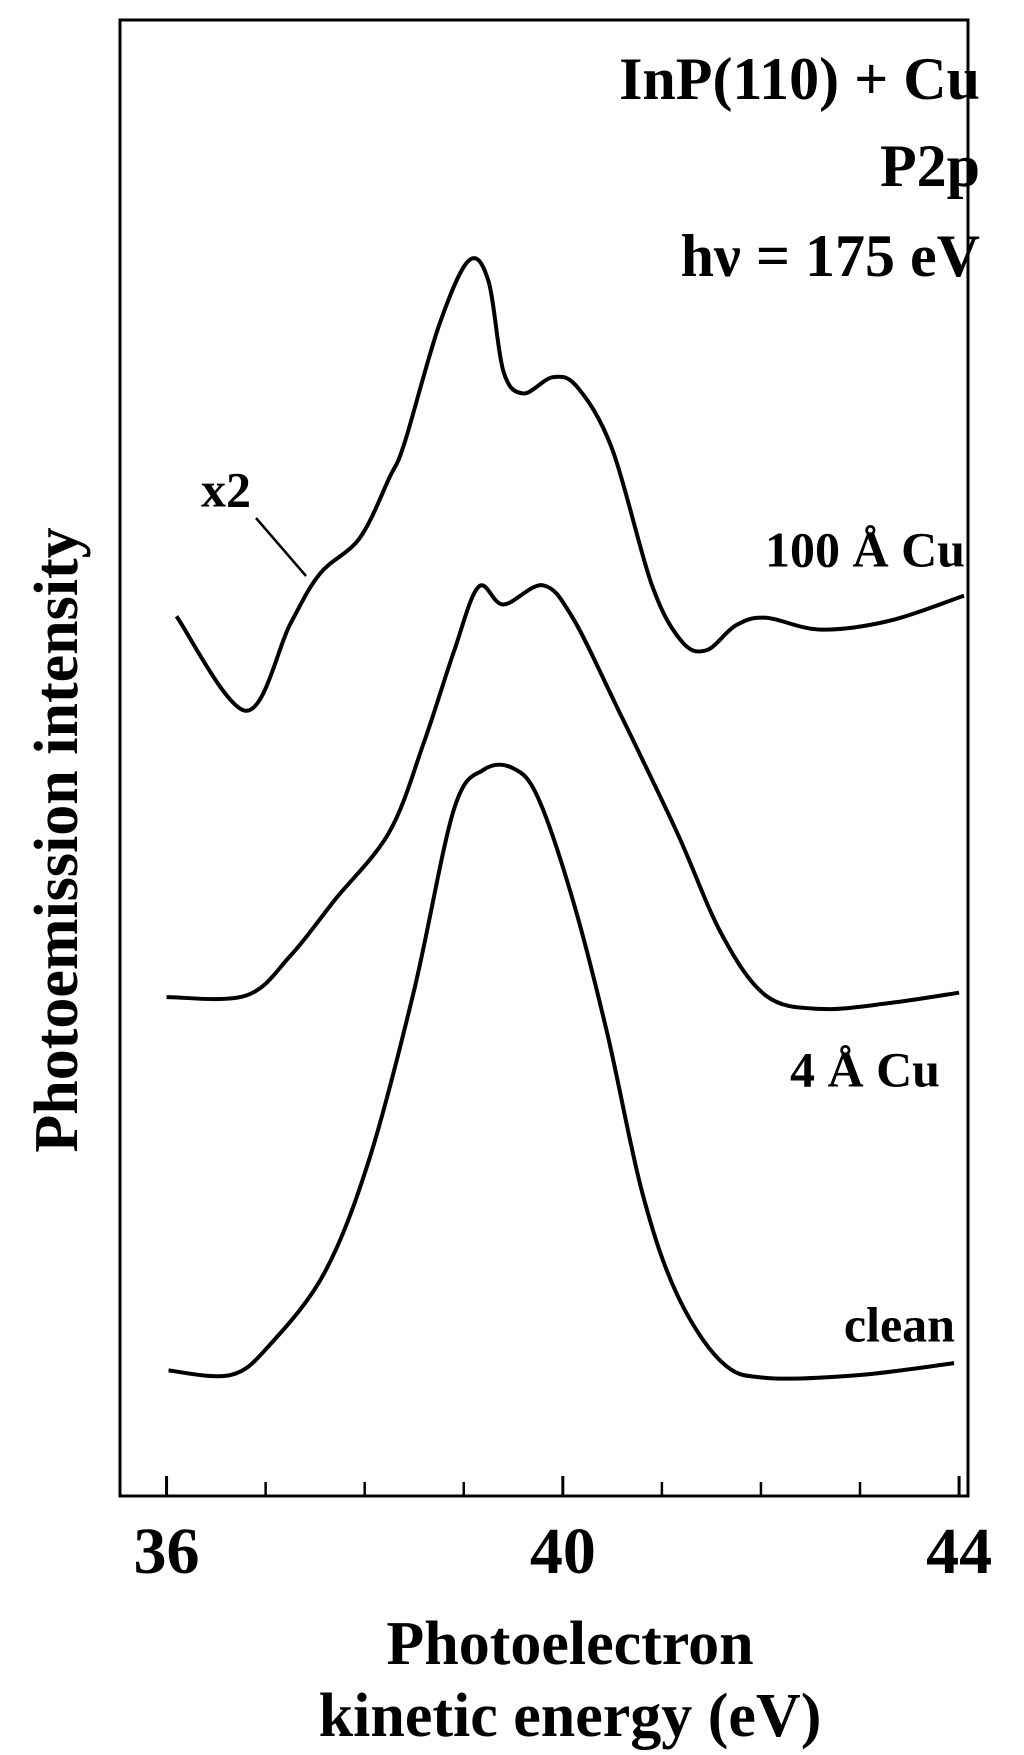  I want to click on series-label: 100 Å Cu, so click(865, 549).